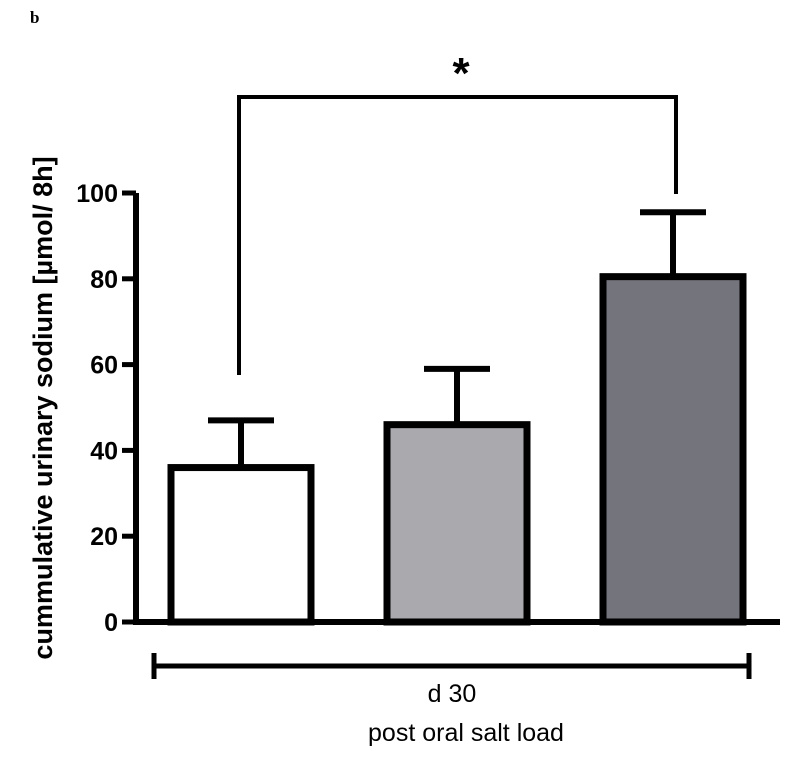  Describe the element at coordinates (43, 407) in the screenshot. I see `y-axis-label: cummulative urinary sodium [µmol/ 8h]` at that location.